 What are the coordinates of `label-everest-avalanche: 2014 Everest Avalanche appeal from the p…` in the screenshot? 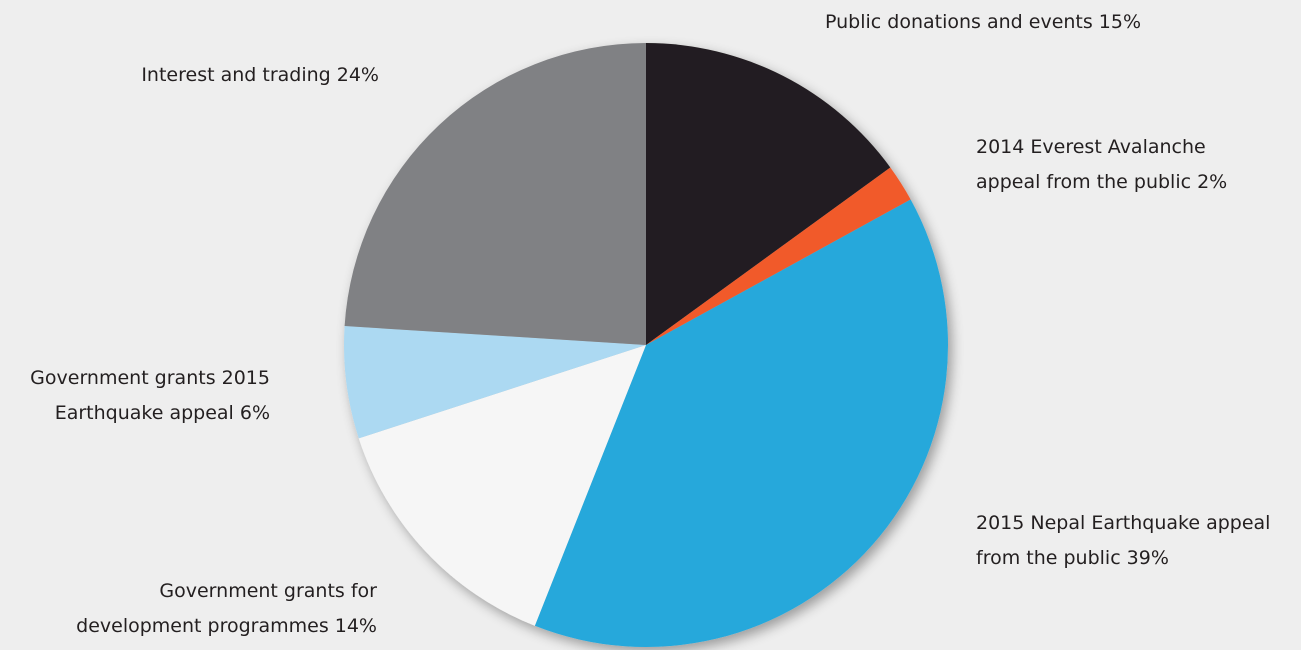 It's located at (1102, 164).